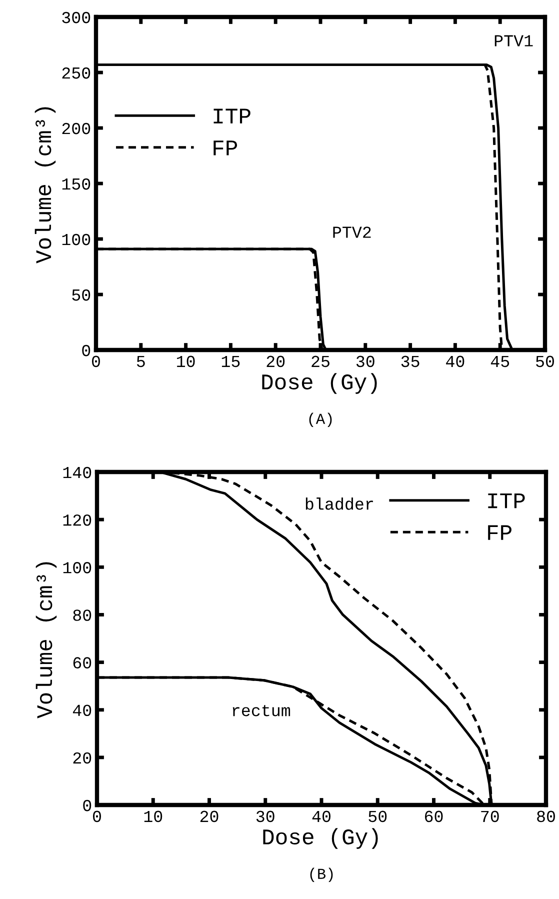 Image resolution: width=559 pixels, height=899 pixels. What do you see at coordinates (339, 504) in the screenshot?
I see `annotation: bladder` at bounding box center [339, 504].